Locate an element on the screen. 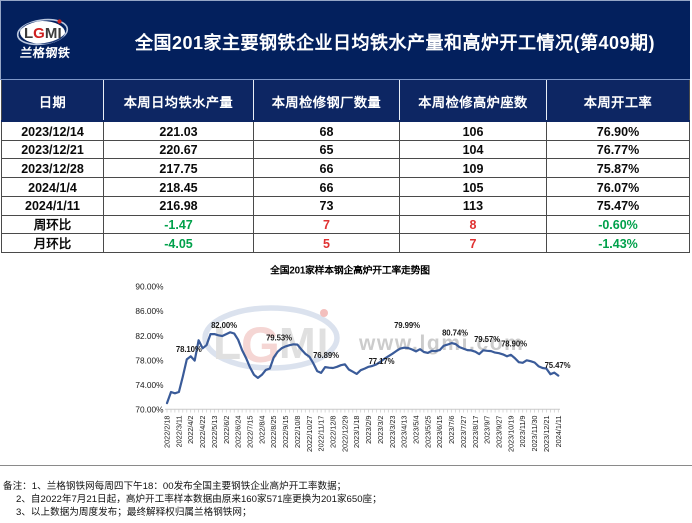 This screenshot has height=523, width=692. svg-text: 2022/6/2 is located at coordinates (226, 430).